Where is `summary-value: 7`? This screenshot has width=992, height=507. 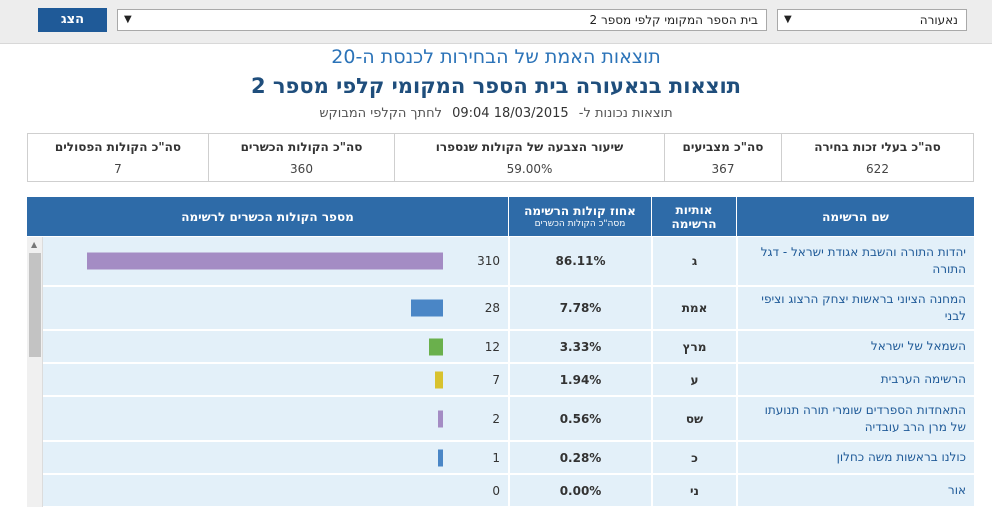
summary-value: 7 is located at coordinates (118, 169).